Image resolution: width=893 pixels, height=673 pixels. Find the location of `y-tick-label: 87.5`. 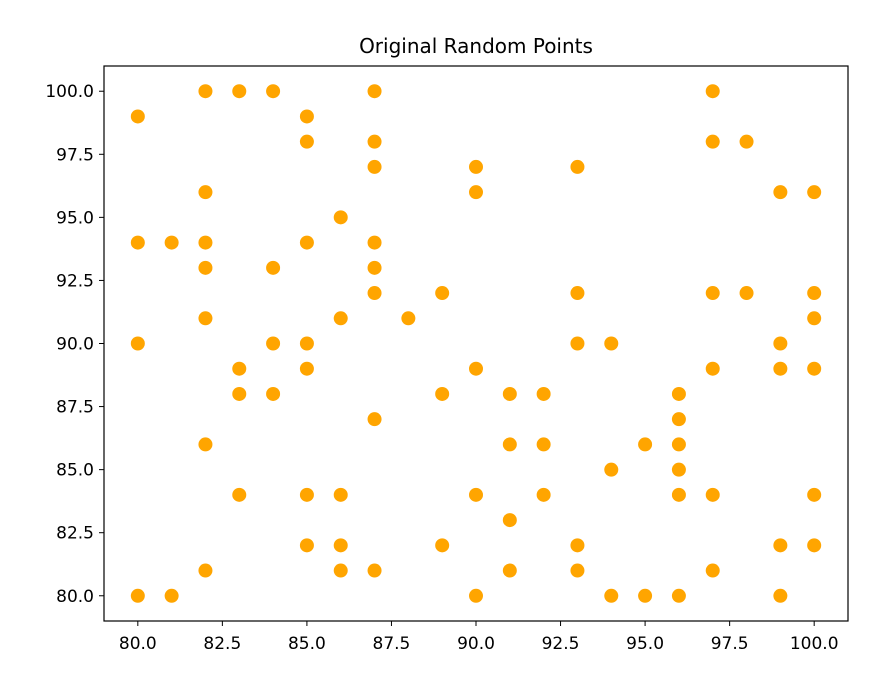

y-tick-label: 87.5 is located at coordinates (75, 408).